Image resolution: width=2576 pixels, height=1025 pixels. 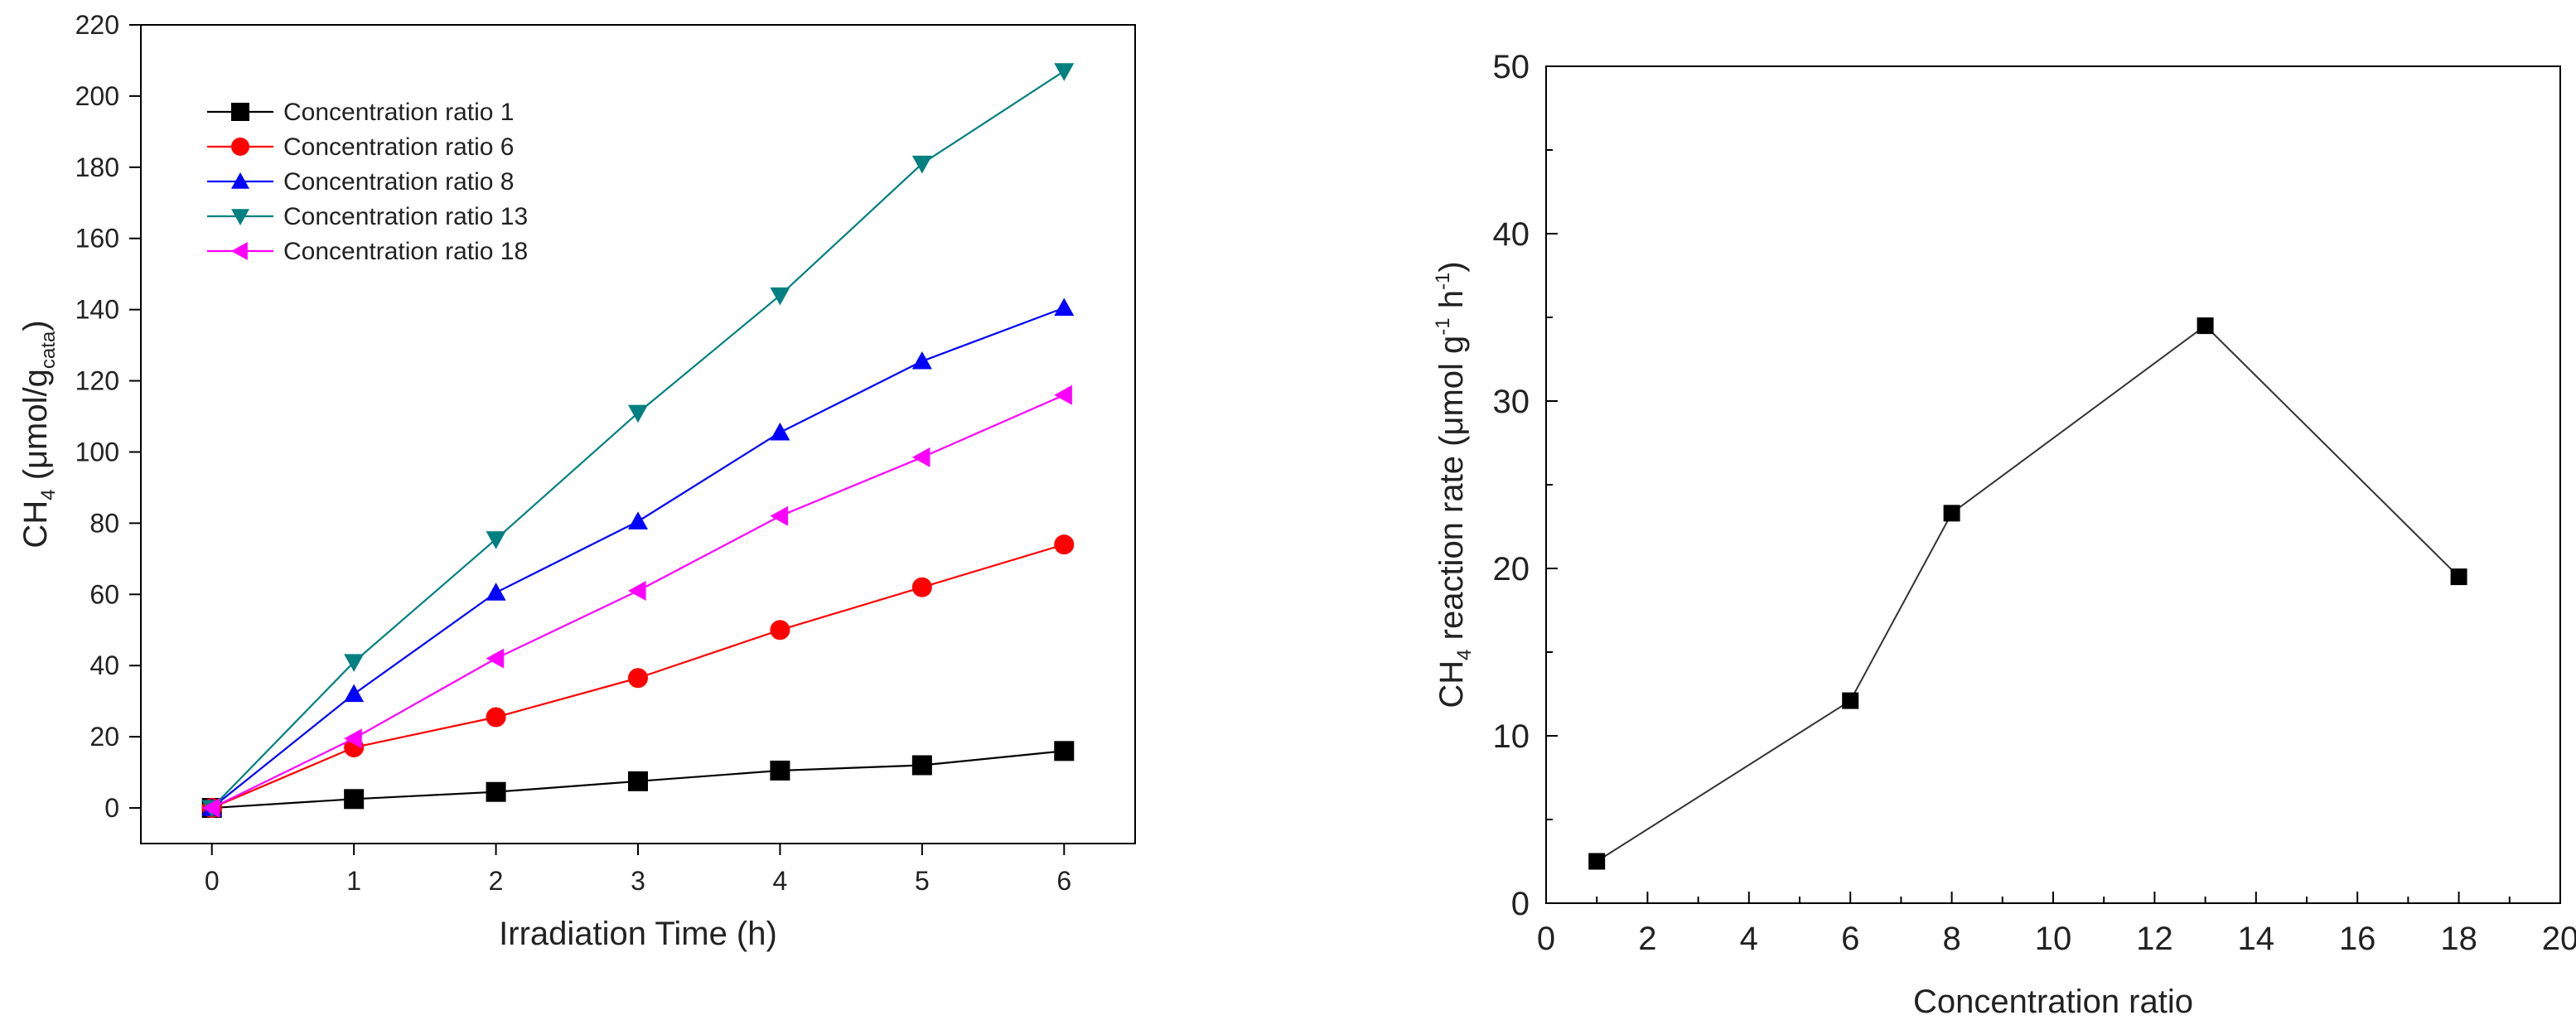 I want to click on legend-label: Concentration ratio 13, so click(x=405, y=216).